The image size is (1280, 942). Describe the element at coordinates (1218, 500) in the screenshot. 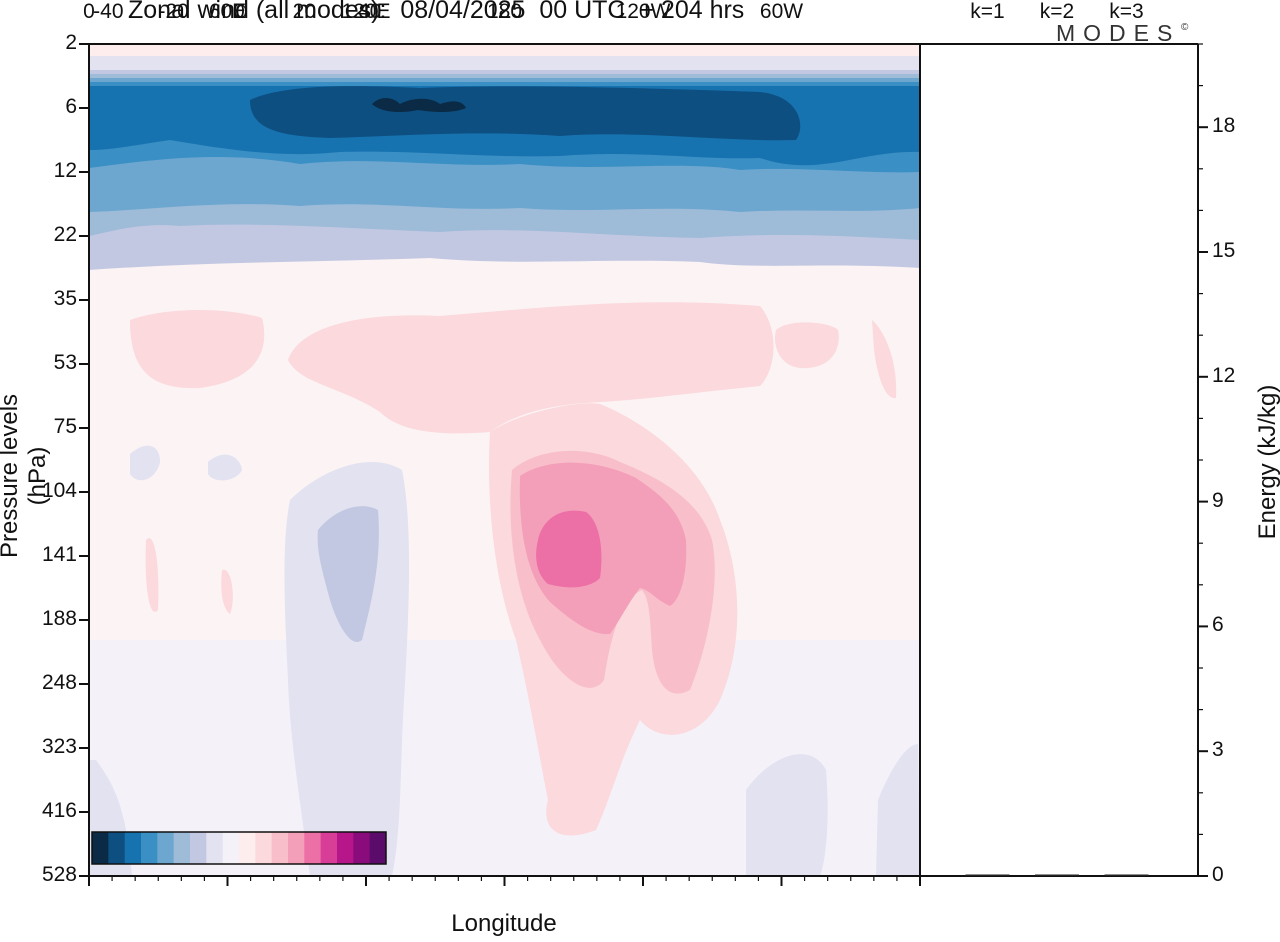

I see `energy-tick-label: 9` at that location.